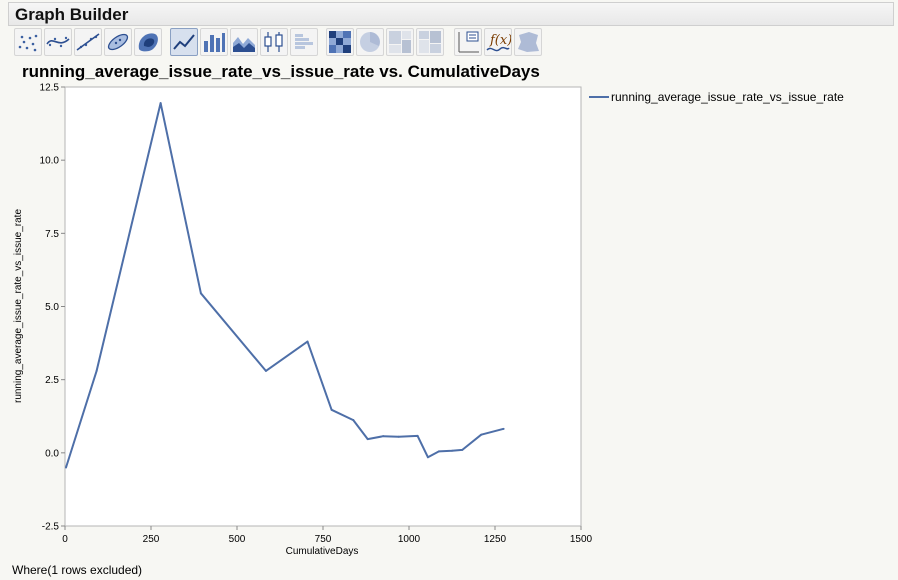  I want to click on pie-tool-button, so click(370, 42).